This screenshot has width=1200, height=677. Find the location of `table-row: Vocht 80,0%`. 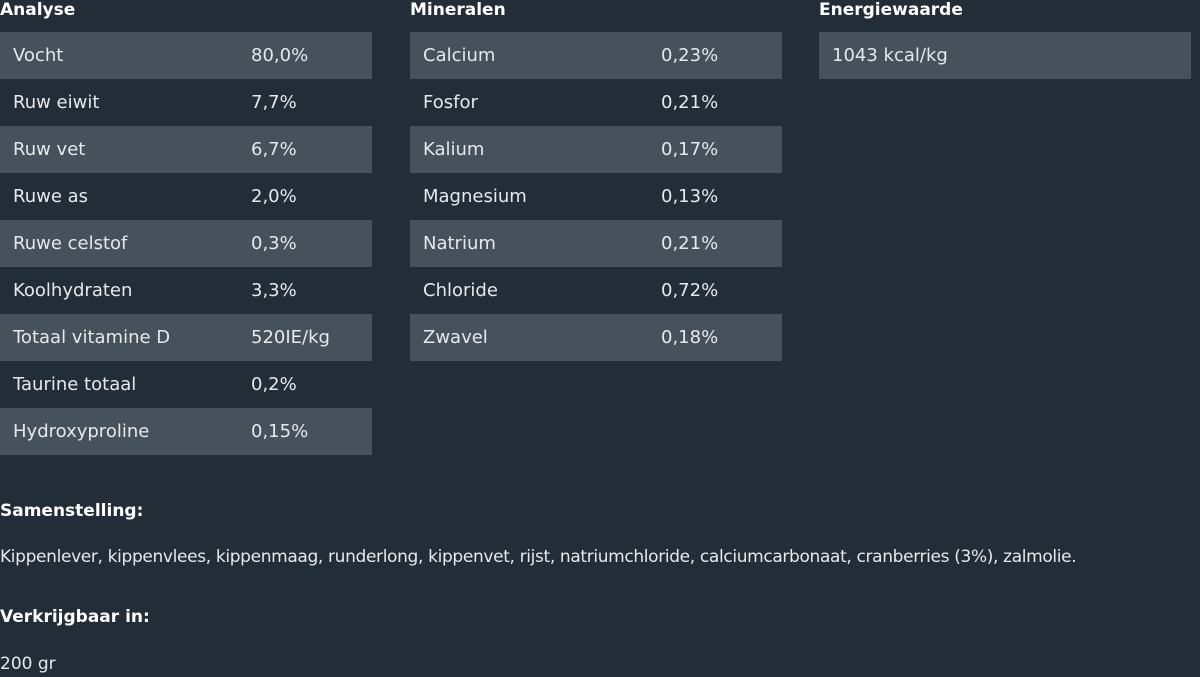

table-row: Vocht 80,0% is located at coordinates (186, 55).